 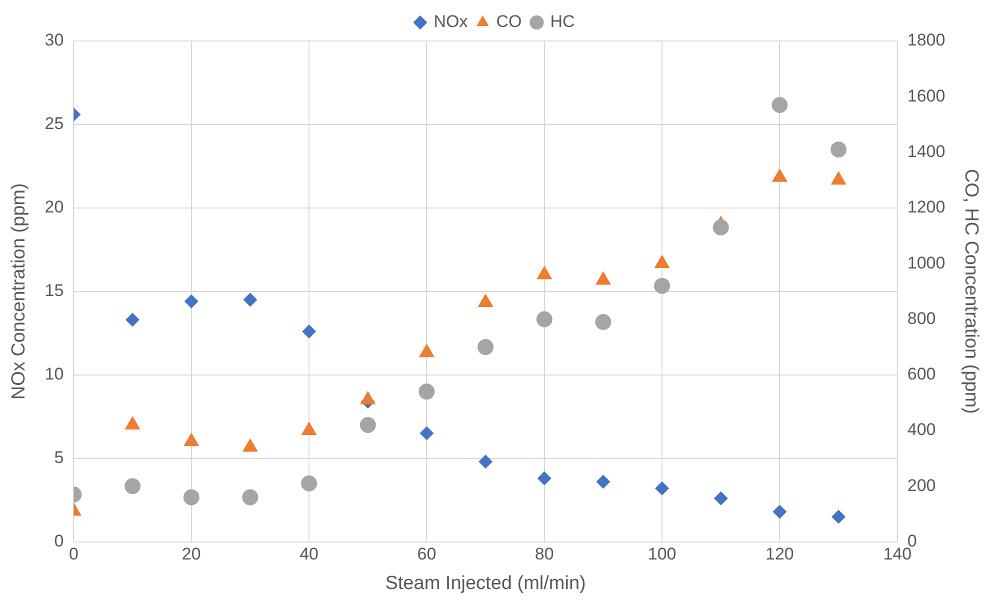 What do you see at coordinates (54, 124) in the screenshot?
I see `y-tick-label: 25` at bounding box center [54, 124].